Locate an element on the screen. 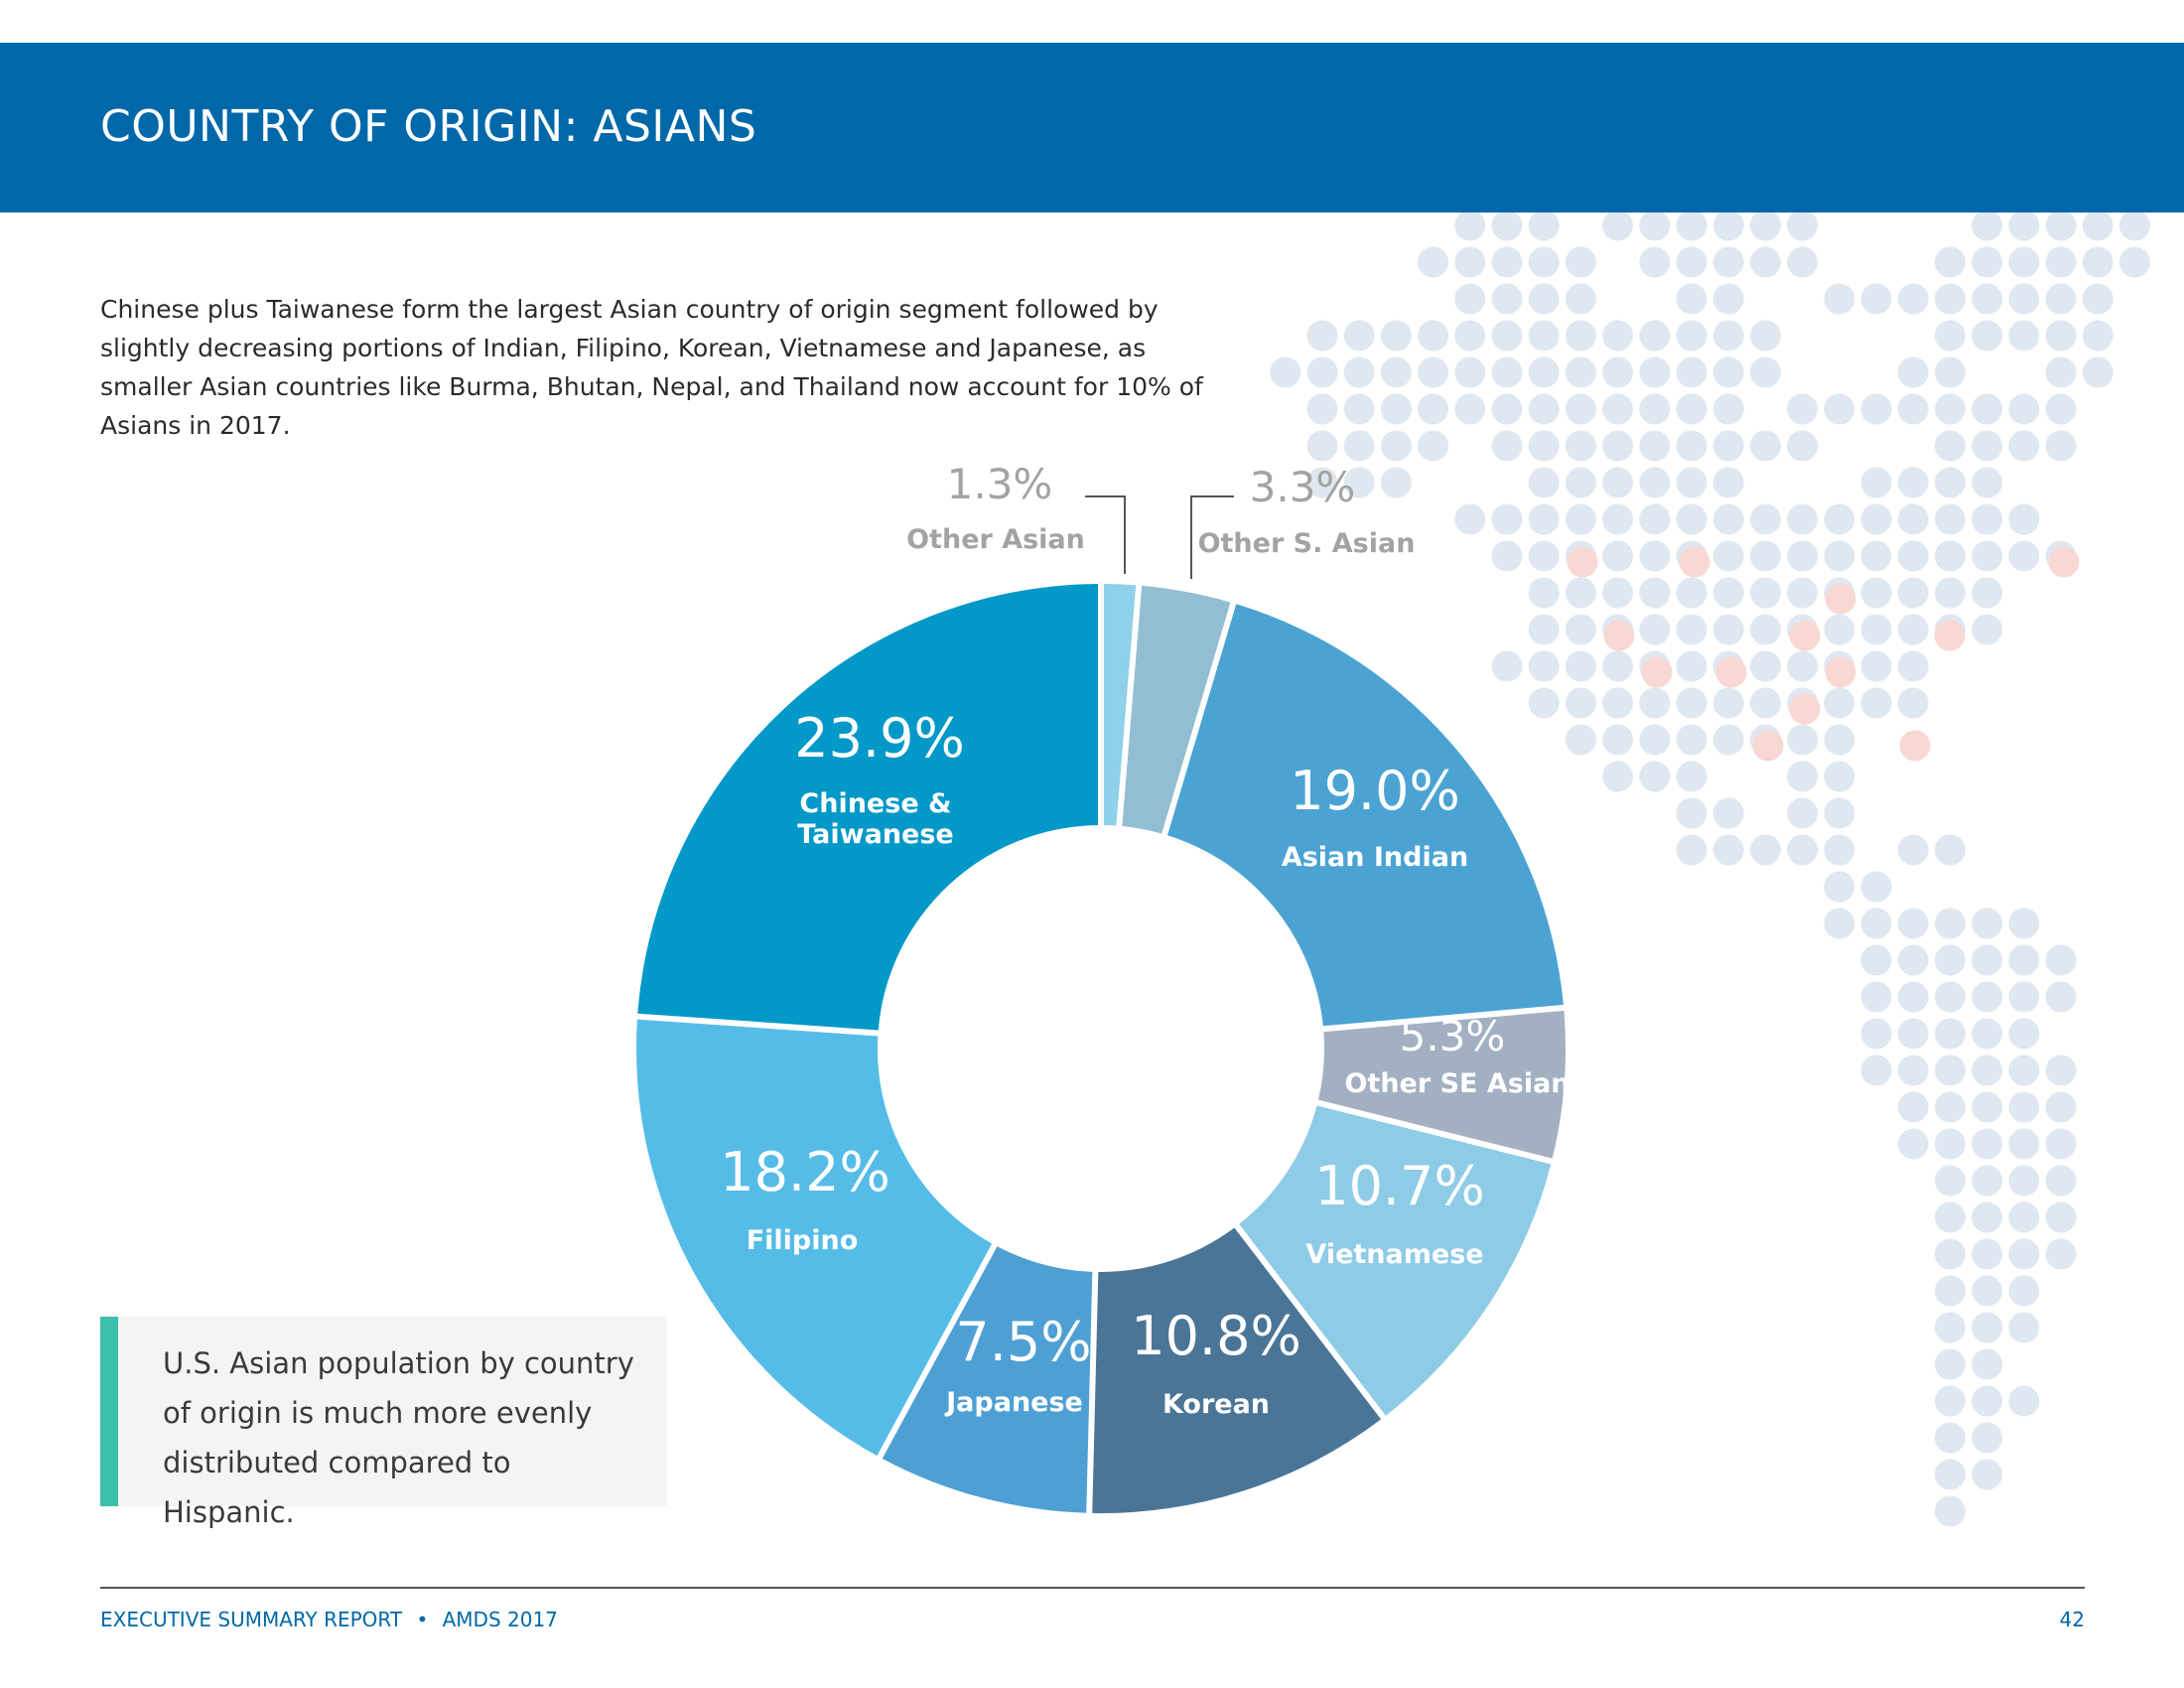 Image resolution: width=2184 pixels, height=1688 pixels. donut-slice-other-se-asian is located at coordinates (1441, 1084).